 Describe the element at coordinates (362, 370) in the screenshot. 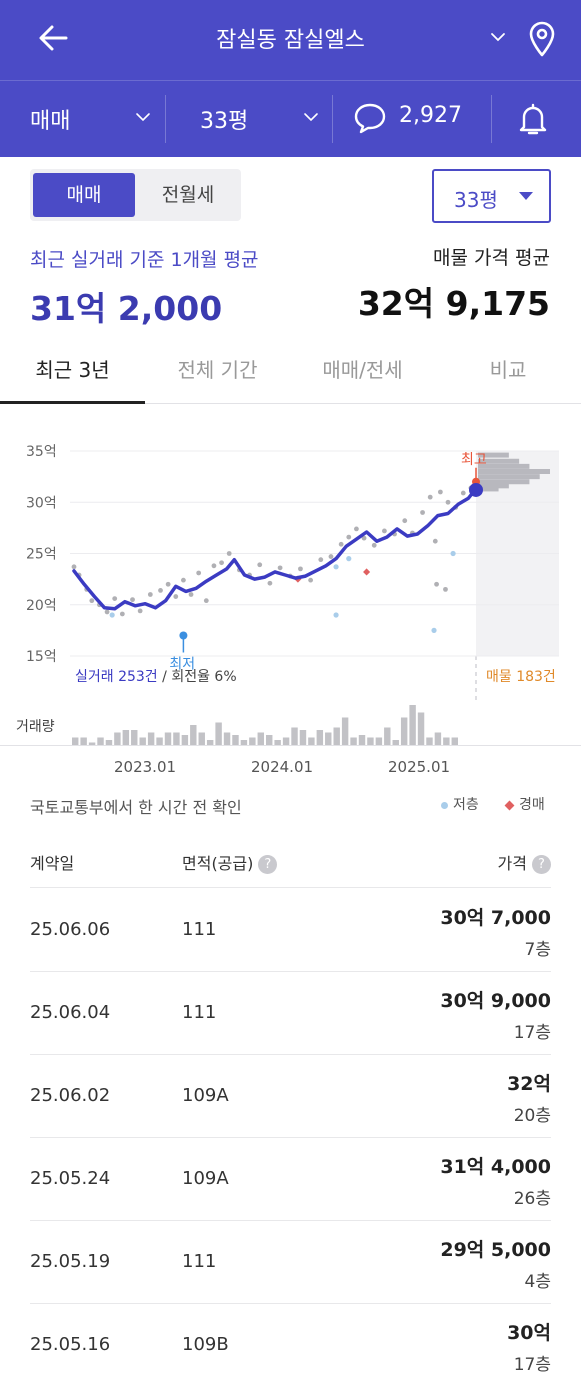

I see `tab-sale-rent: 매매/전세` at that location.